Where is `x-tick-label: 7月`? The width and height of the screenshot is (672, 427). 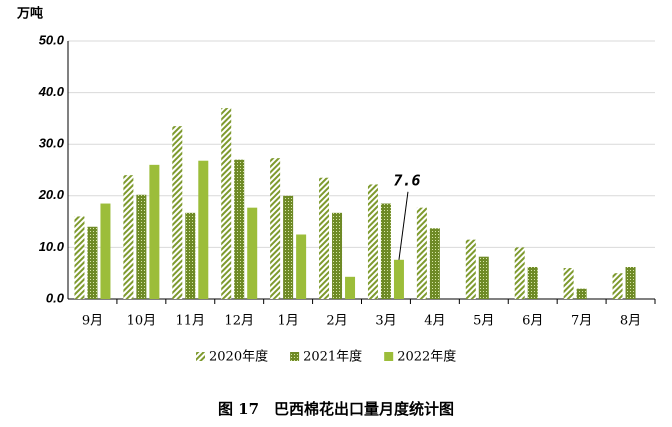
x-tick-label: 7月 is located at coordinates (581, 321).